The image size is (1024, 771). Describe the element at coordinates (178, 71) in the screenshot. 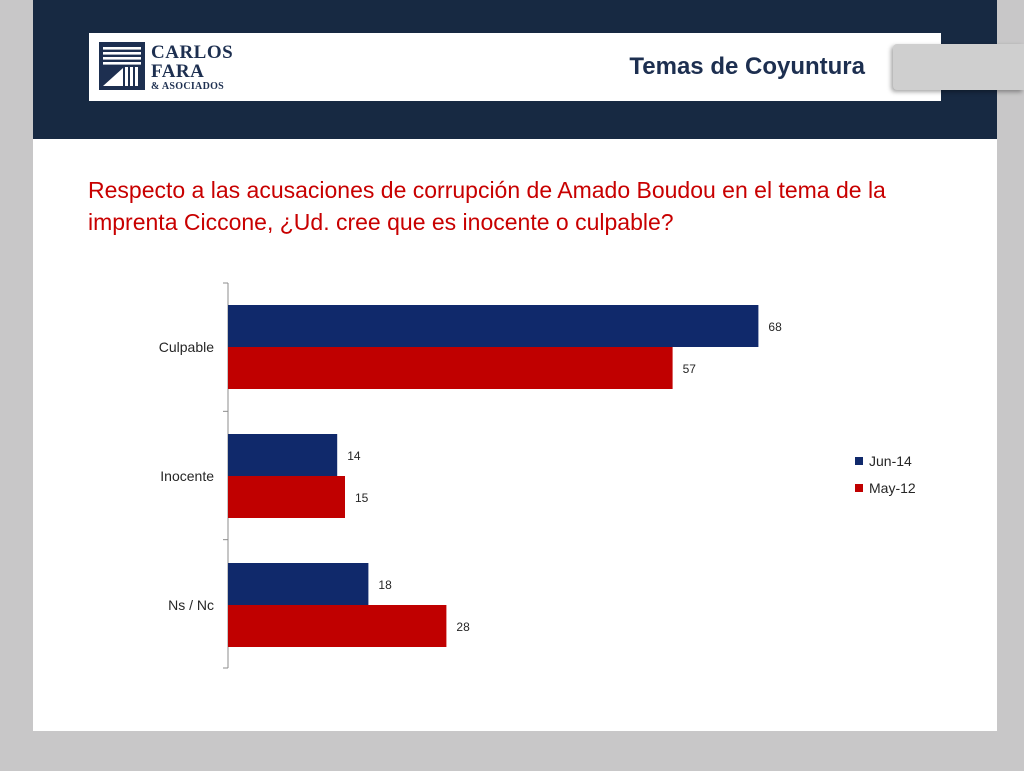

I see `logo-text-line2: FARA` at that location.